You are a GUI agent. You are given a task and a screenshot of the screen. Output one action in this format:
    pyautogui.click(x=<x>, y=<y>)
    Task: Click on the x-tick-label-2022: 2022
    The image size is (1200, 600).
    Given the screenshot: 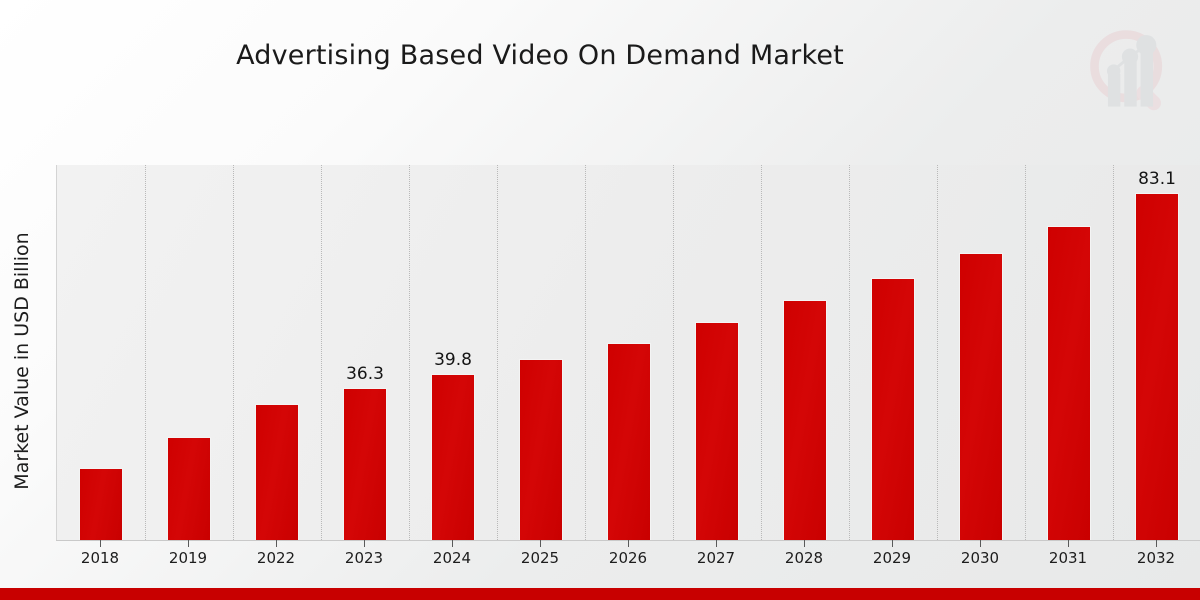 What is the action you would take?
    pyautogui.click(x=276, y=558)
    